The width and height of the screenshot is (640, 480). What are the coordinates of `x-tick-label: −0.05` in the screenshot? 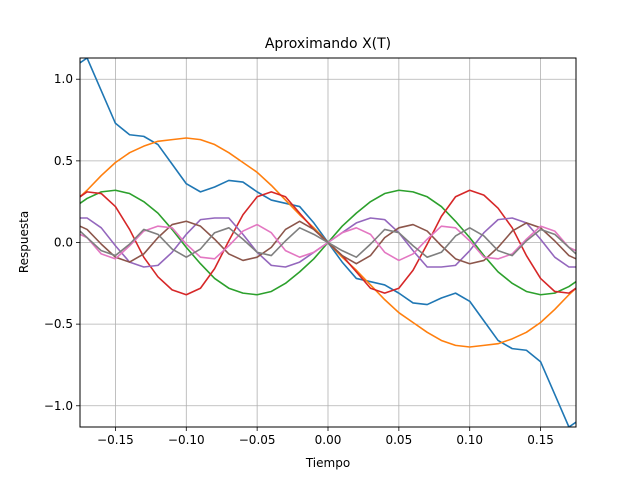 It's located at (257, 440).